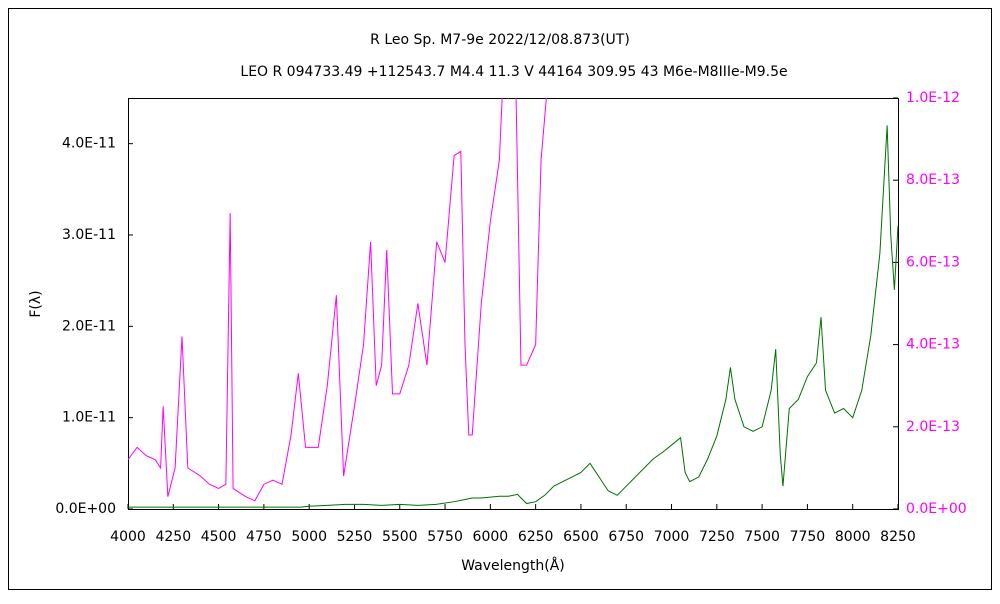  Describe the element at coordinates (89, 326) in the screenshot. I see `y-tick-label: 2.0E-11` at that location.